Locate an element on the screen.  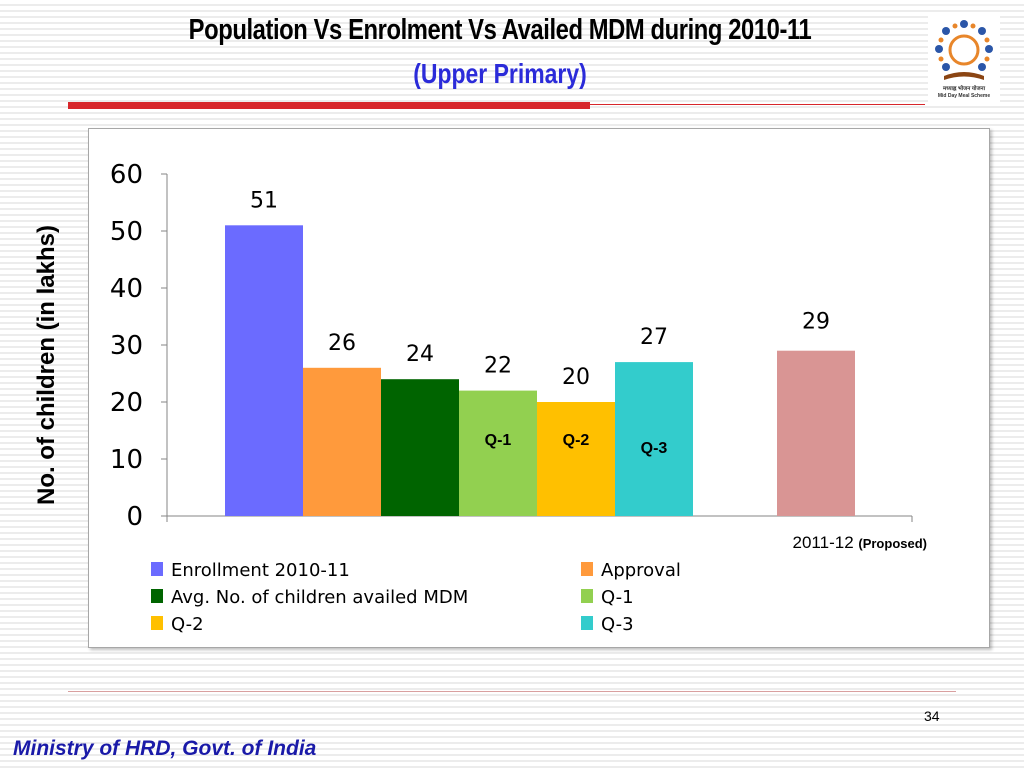
data-label: 29 is located at coordinates (816, 322).